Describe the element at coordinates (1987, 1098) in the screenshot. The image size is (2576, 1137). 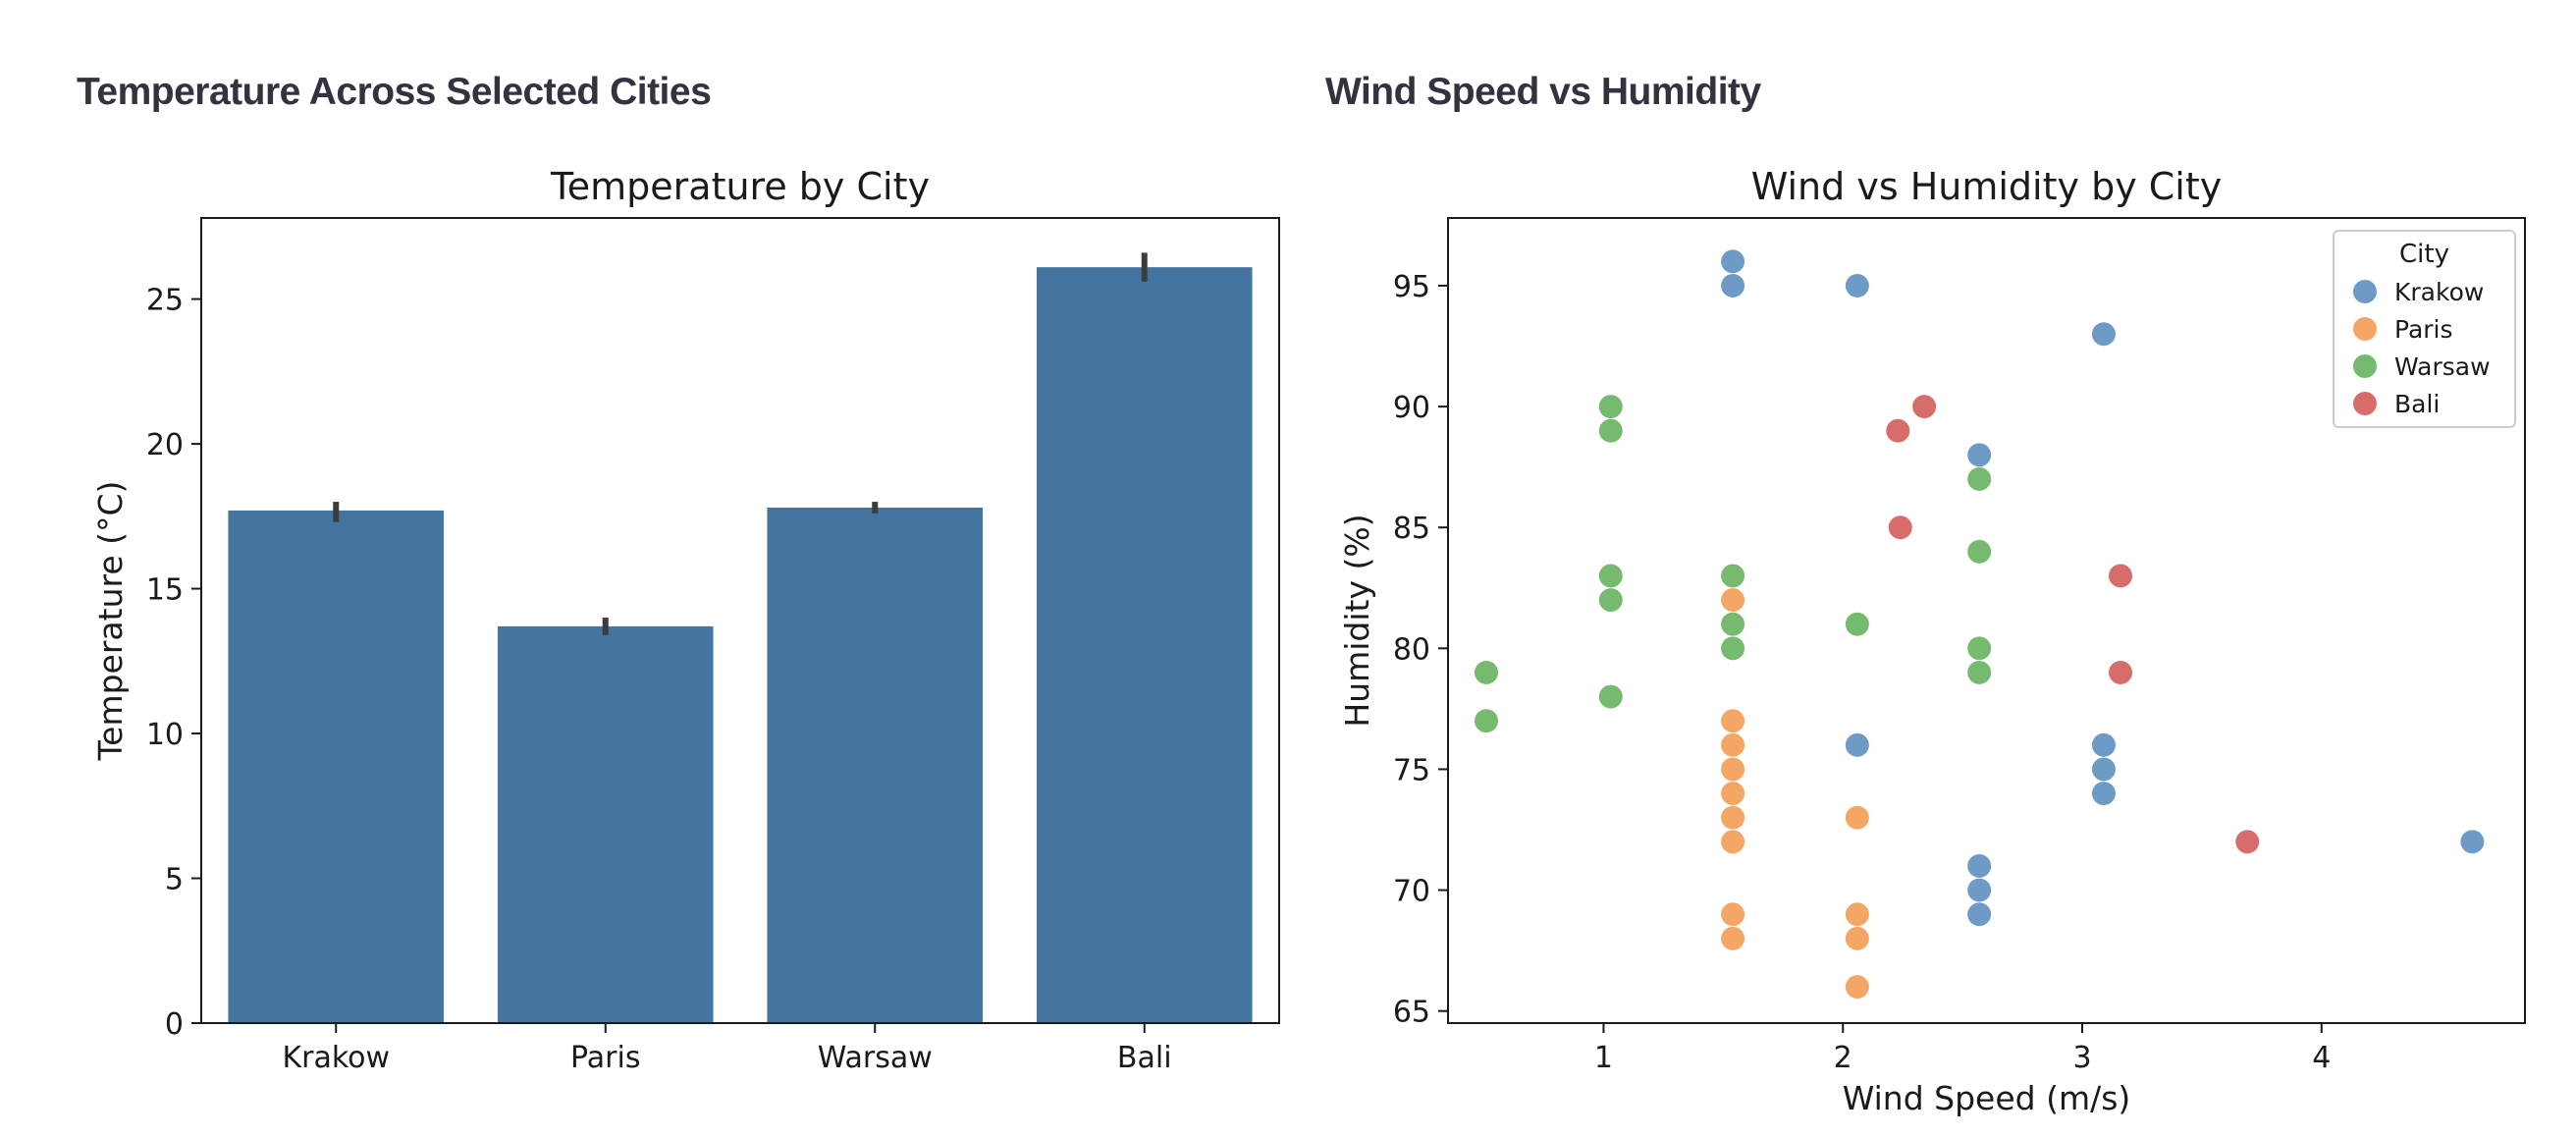
I see `x-axis-label: Wind Speed (m/s)` at that location.